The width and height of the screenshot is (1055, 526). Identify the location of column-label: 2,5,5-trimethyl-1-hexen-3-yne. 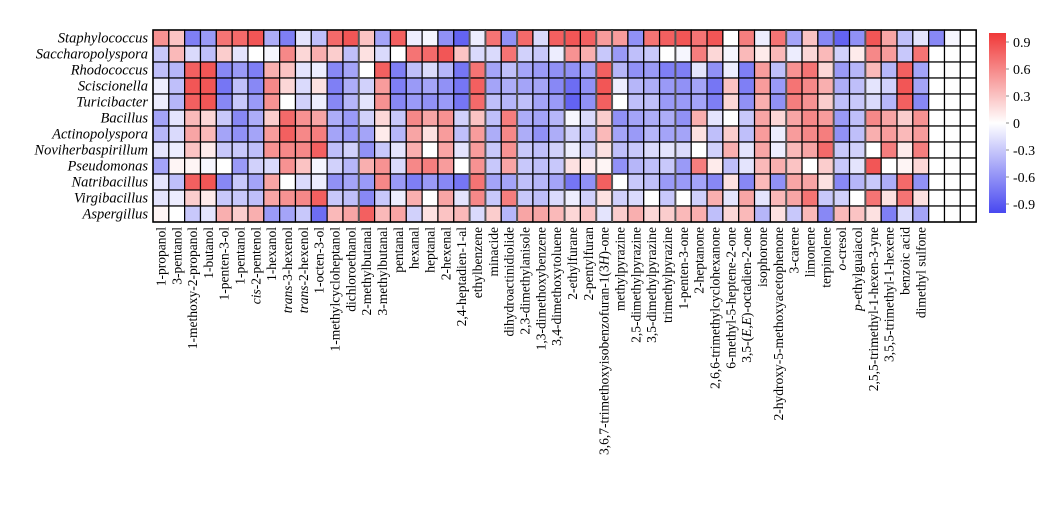
(873, 309).